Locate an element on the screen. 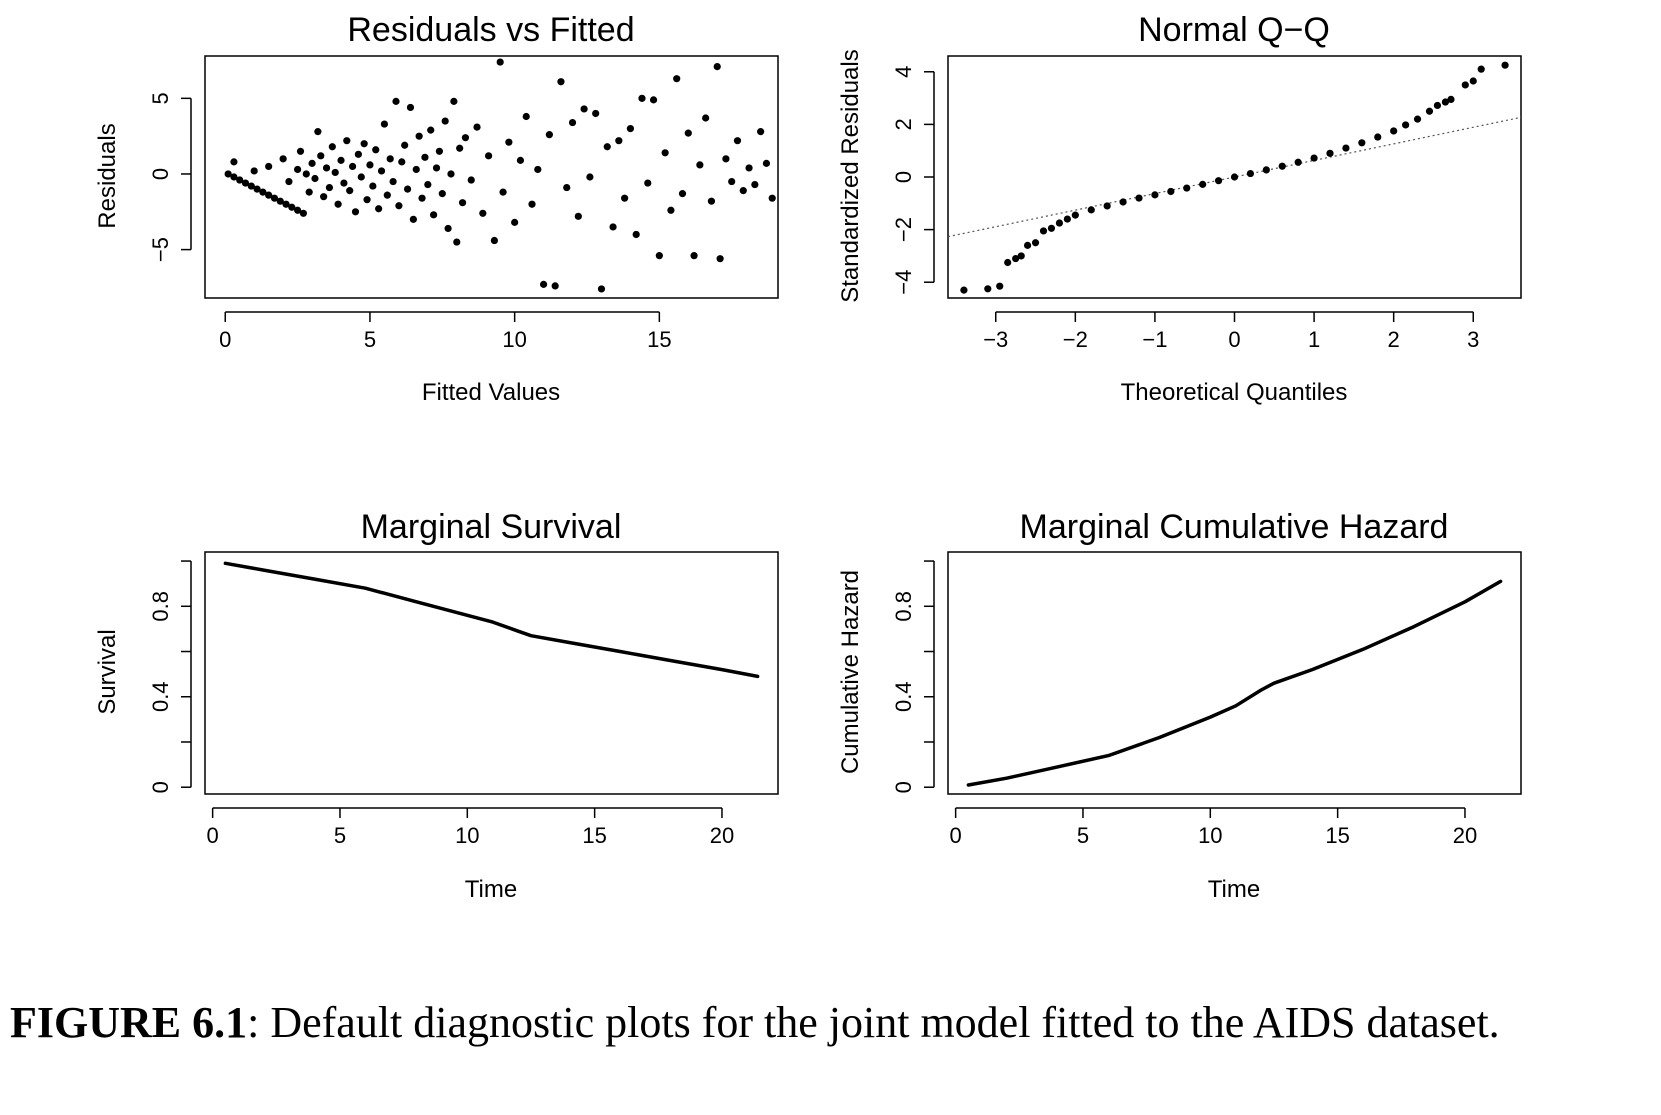 This screenshot has height=1115, width=1661. chart-title: Marginal Survival is located at coordinates (491, 527).